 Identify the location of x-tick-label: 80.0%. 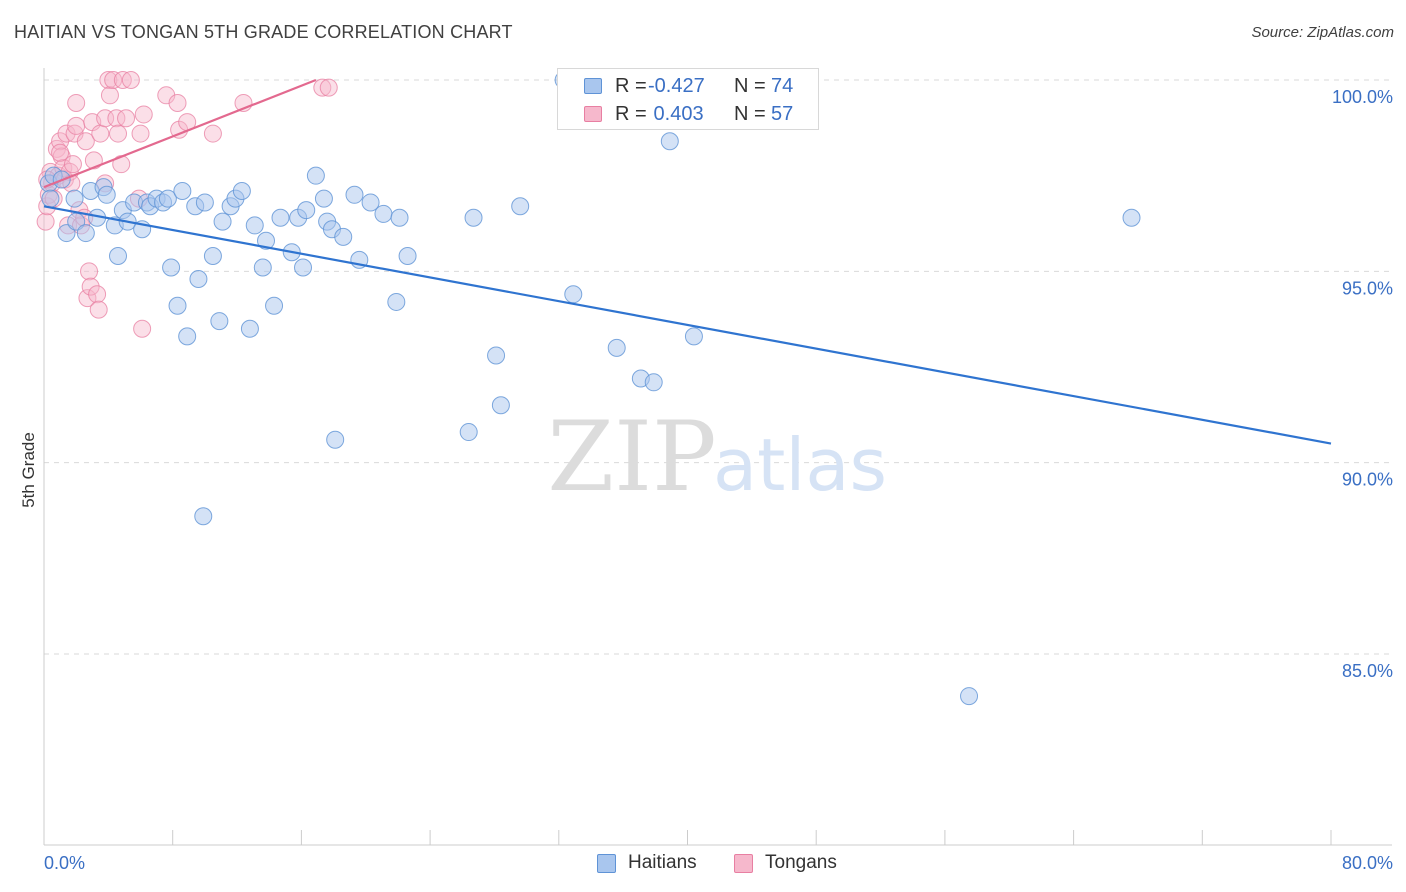
(1367, 863).